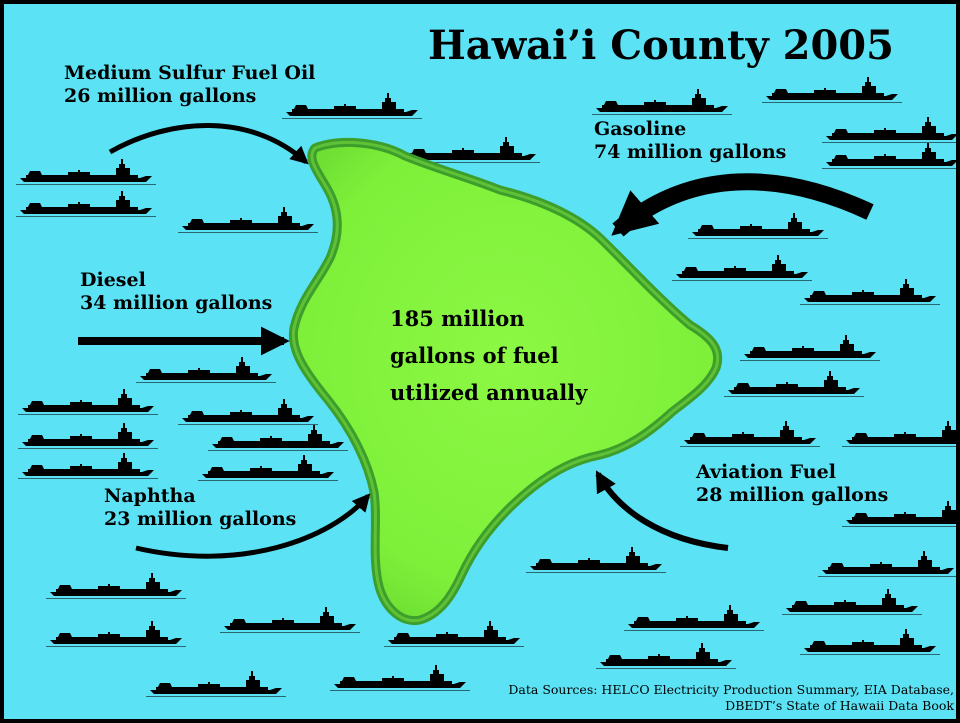 Image resolution: width=960 pixels, height=723 pixels. I want to click on arrow-fuel-oil, so click(208, 144).